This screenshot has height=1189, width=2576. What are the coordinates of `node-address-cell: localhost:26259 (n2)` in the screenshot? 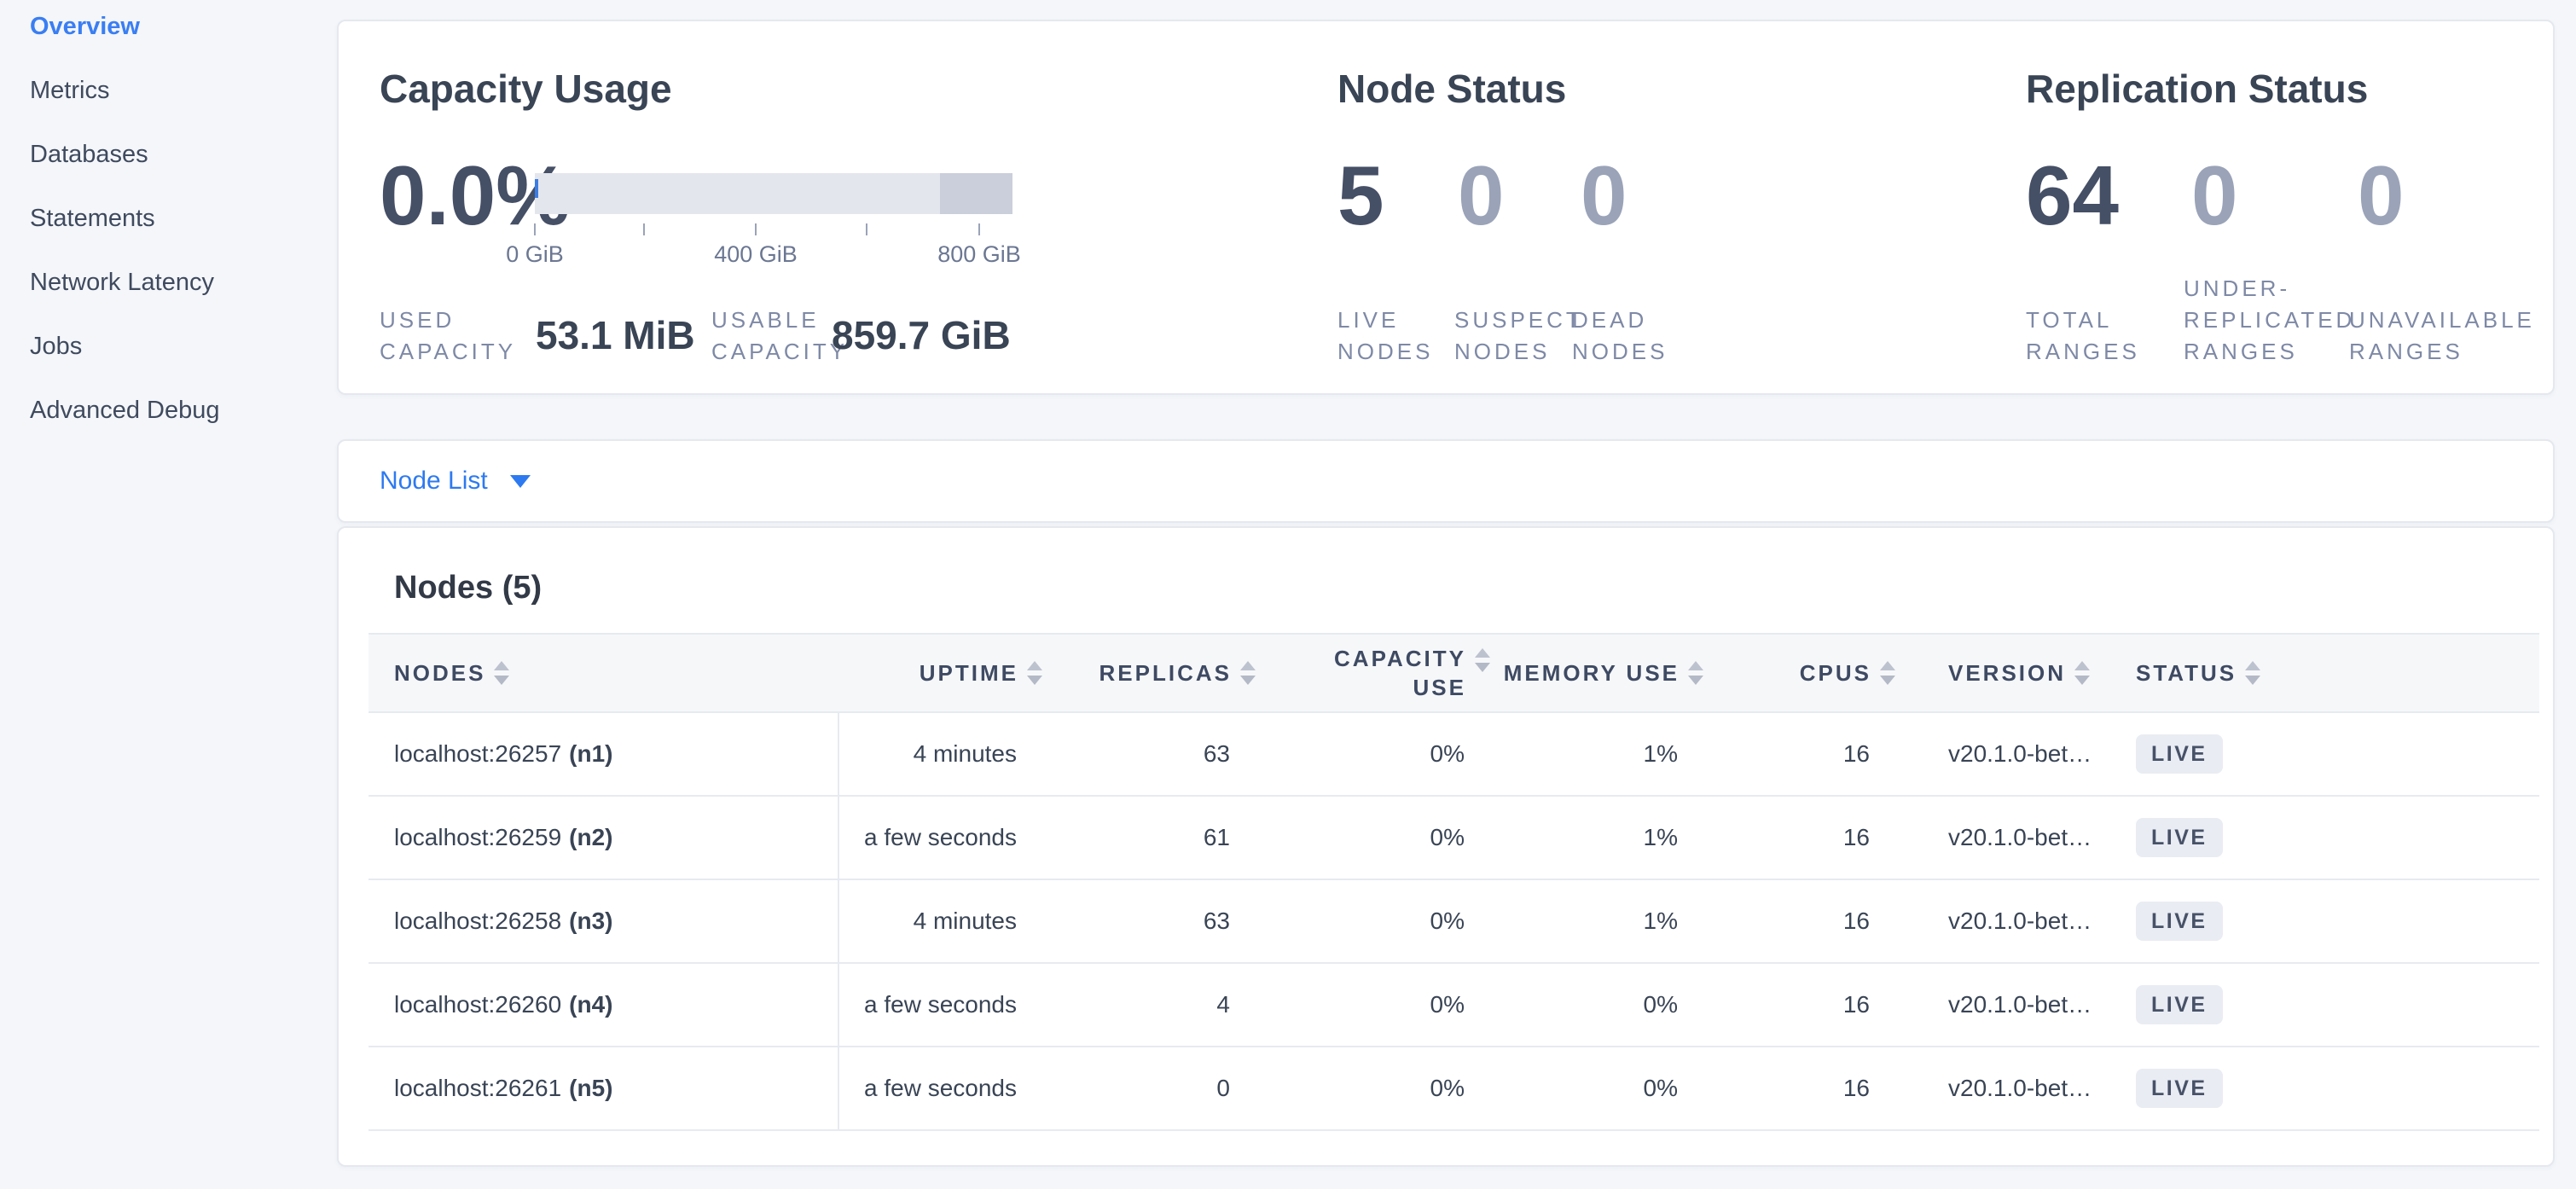 It's located at (603, 838).